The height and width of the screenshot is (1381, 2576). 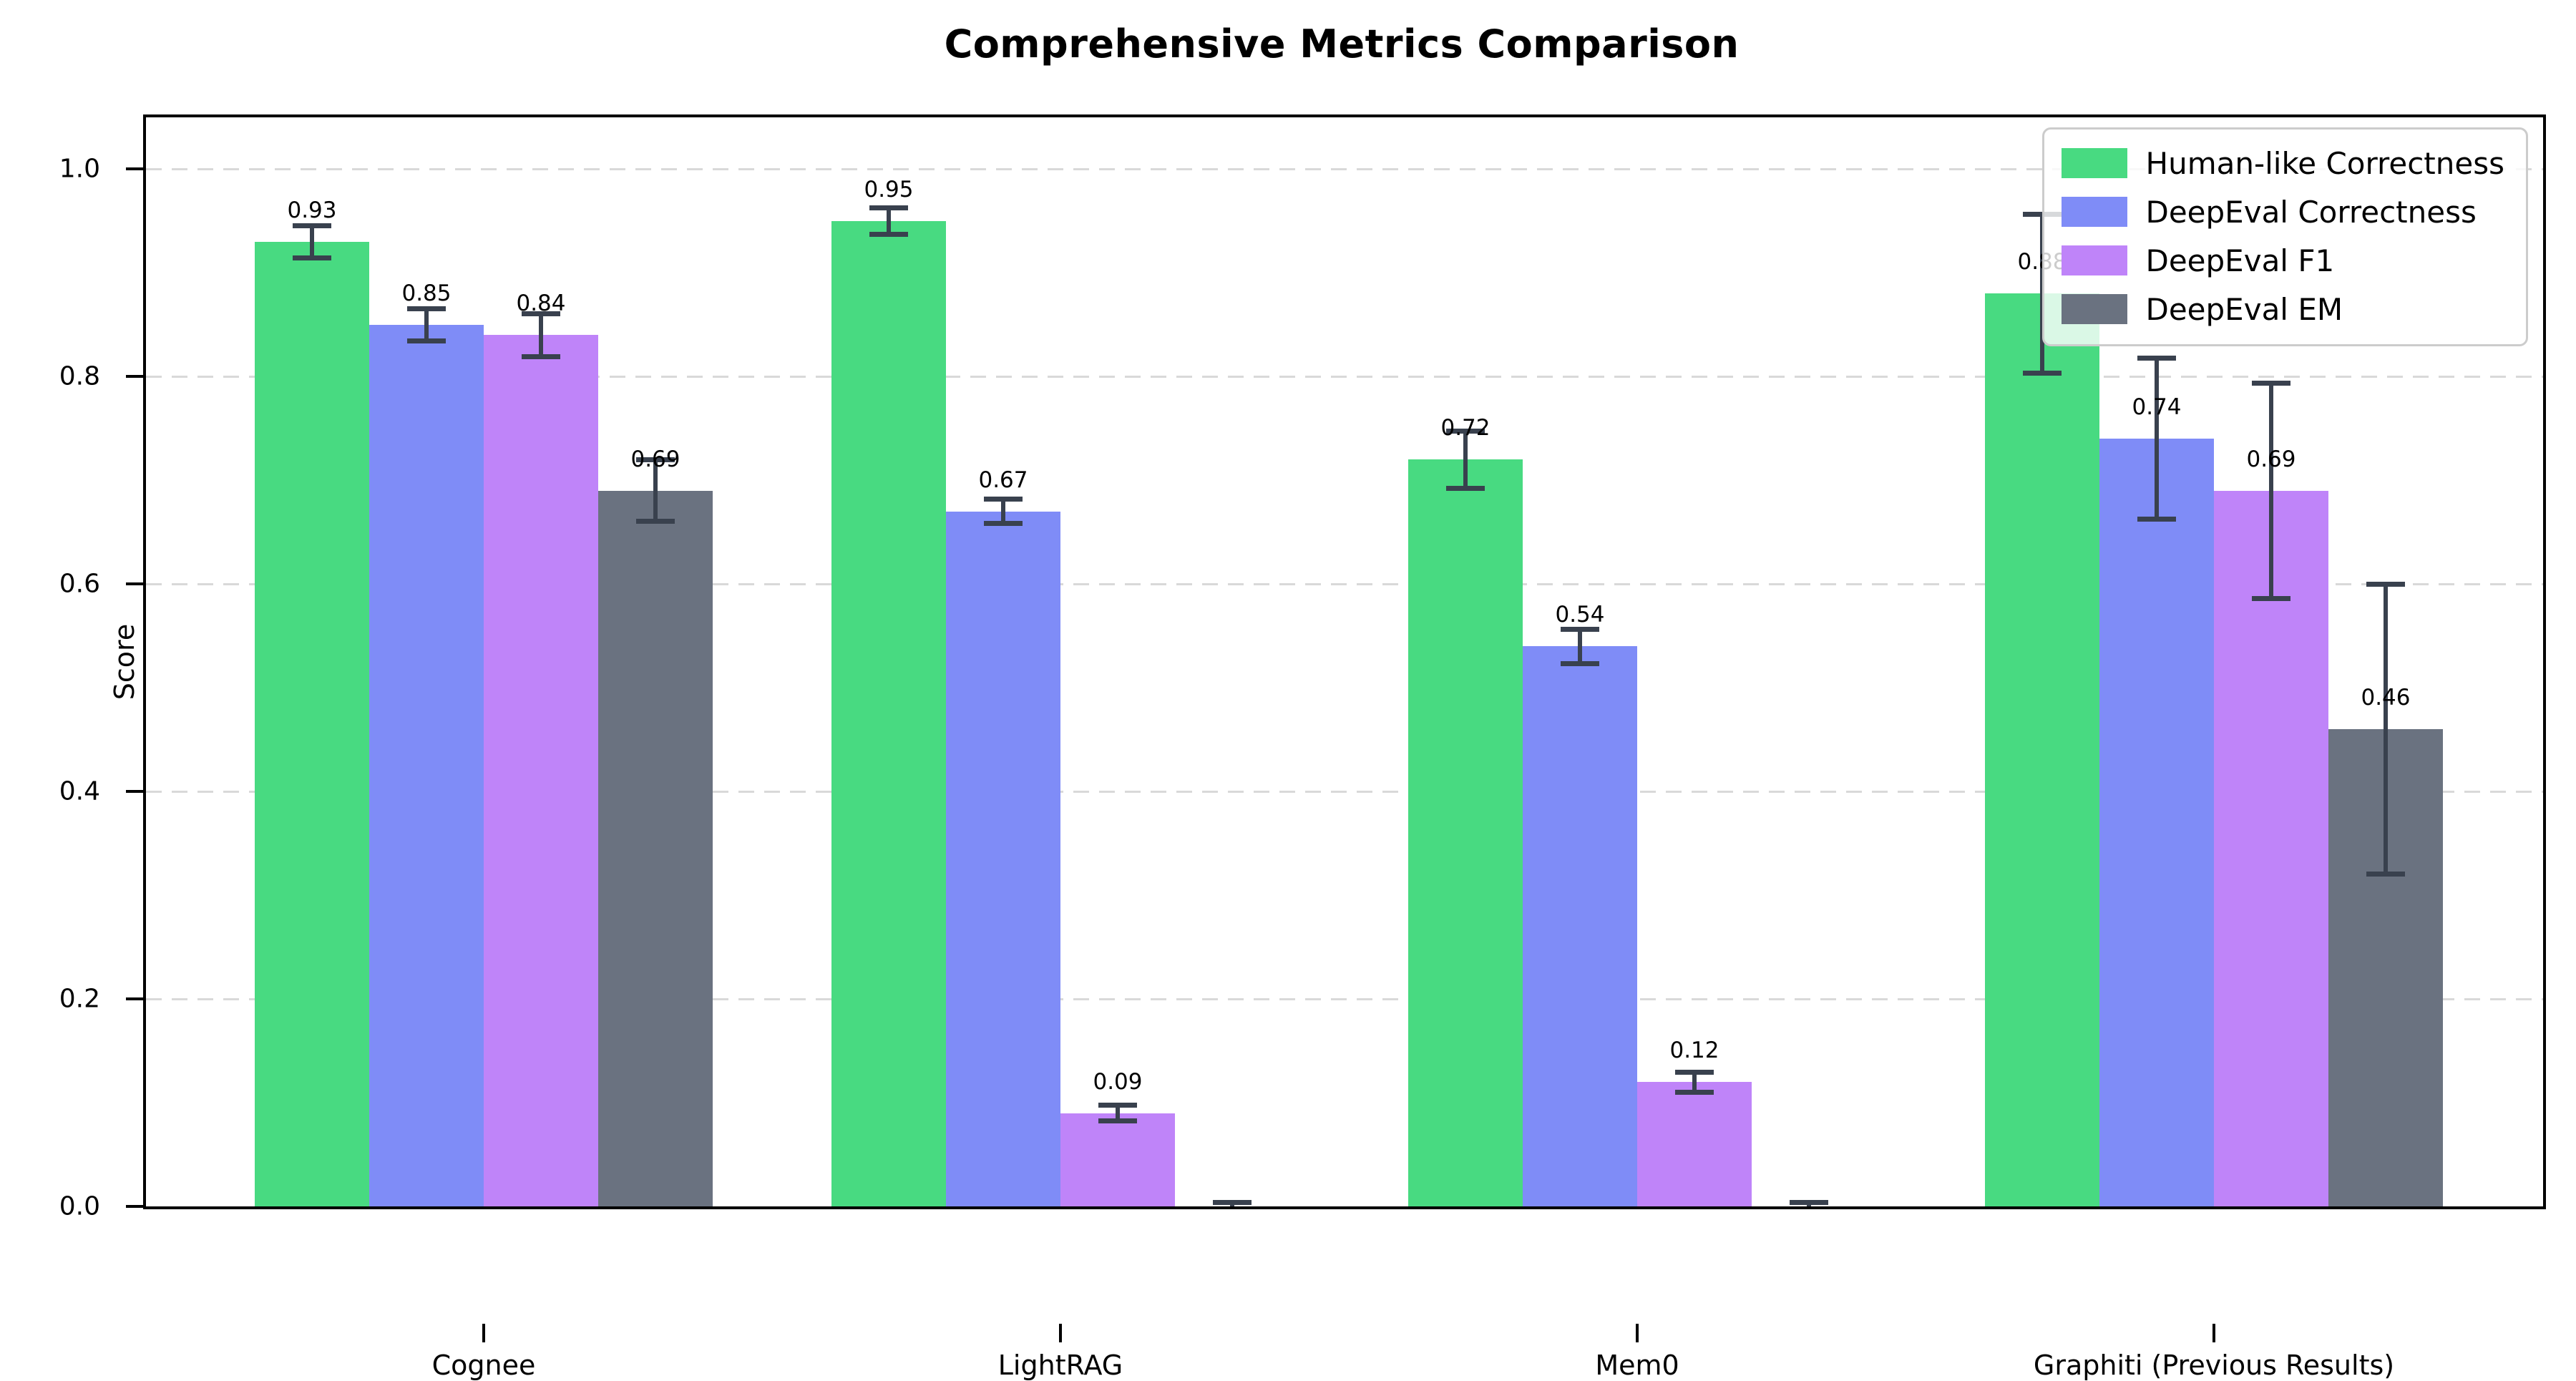 What do you see at coordinates (1060, 1365) in the screenshot?
I see `x-tick-label: LightRAG` at bounding box center [1060, 1365].